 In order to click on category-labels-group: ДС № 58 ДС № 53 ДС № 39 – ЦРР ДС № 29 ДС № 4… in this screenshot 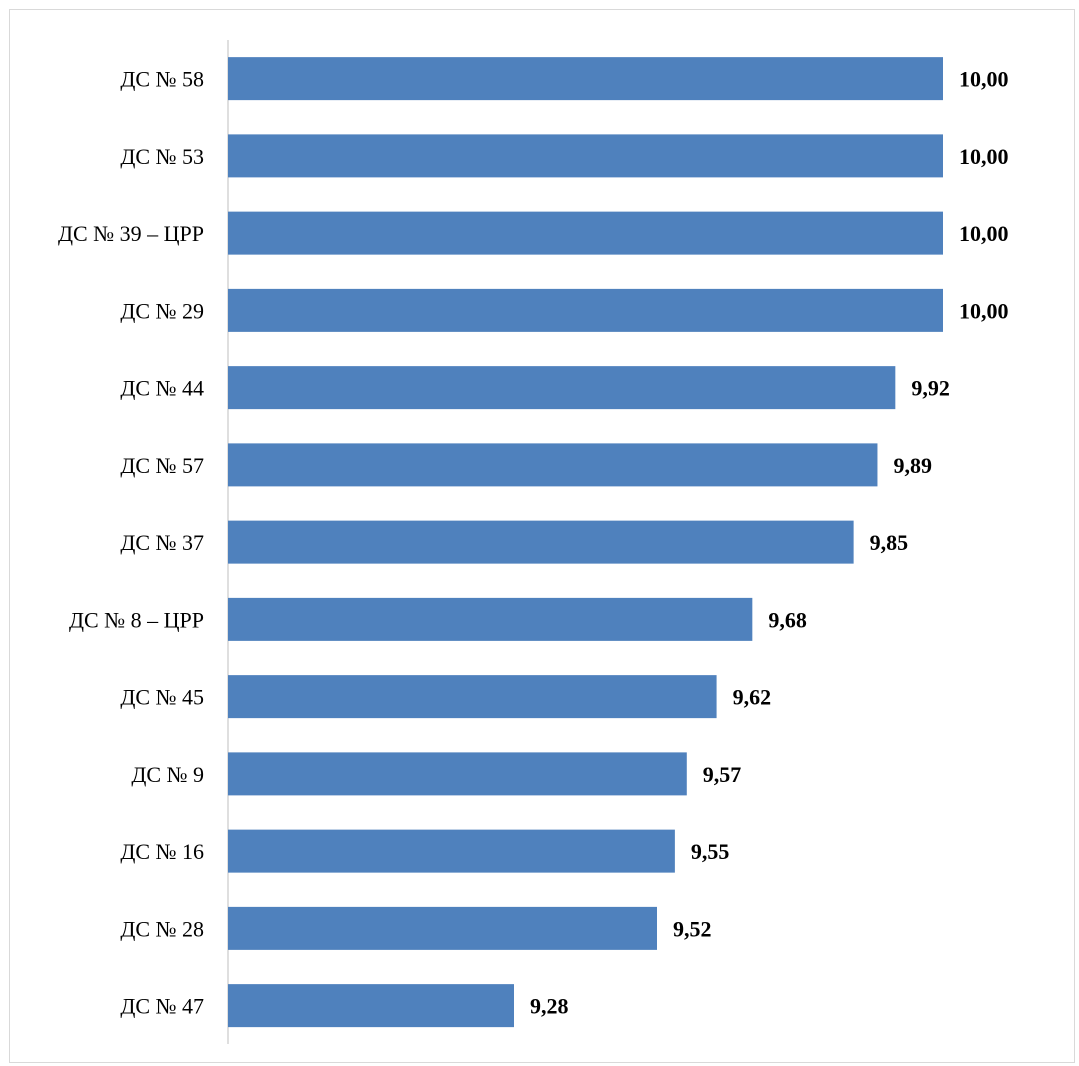, I will do `click(131, 543)`.